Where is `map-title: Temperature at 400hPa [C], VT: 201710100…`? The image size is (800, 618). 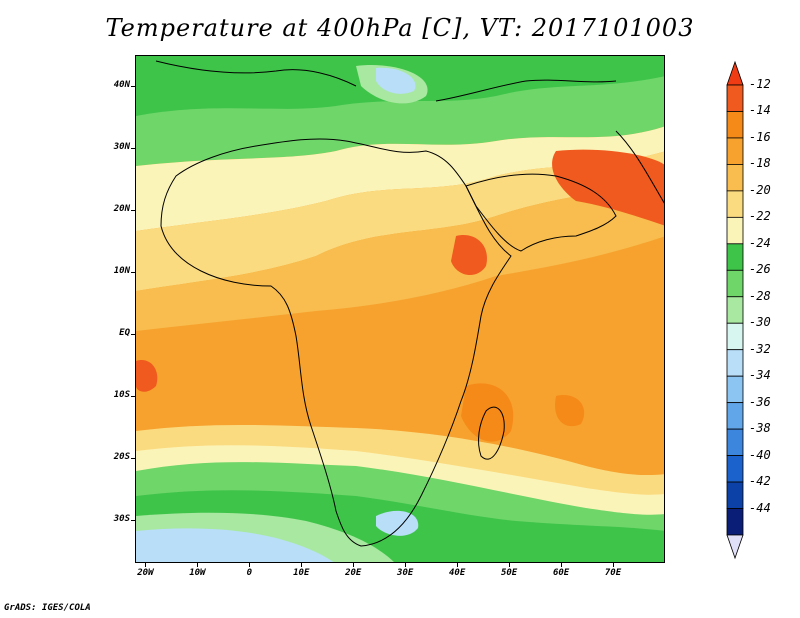 map-title: Temperature at 400hPa [C], VT: 201710100… is located at coordinates (400, 28).